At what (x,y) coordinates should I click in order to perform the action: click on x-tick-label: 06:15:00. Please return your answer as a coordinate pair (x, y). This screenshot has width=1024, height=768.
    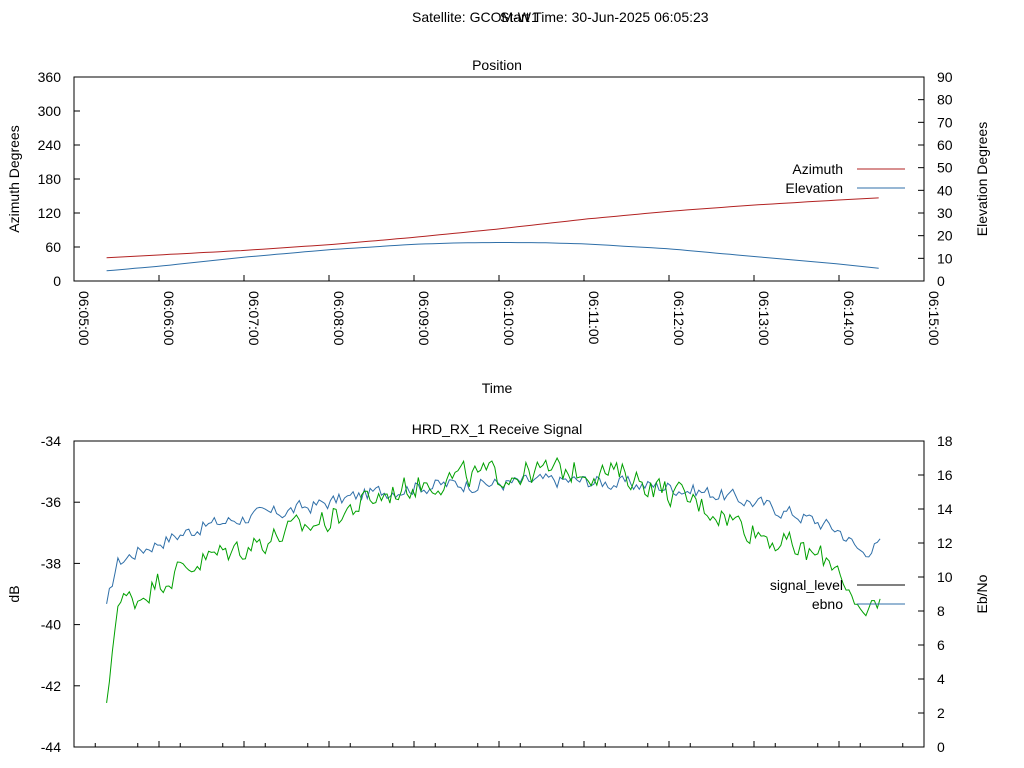
    Looking at the image, I should click on (934, 318).